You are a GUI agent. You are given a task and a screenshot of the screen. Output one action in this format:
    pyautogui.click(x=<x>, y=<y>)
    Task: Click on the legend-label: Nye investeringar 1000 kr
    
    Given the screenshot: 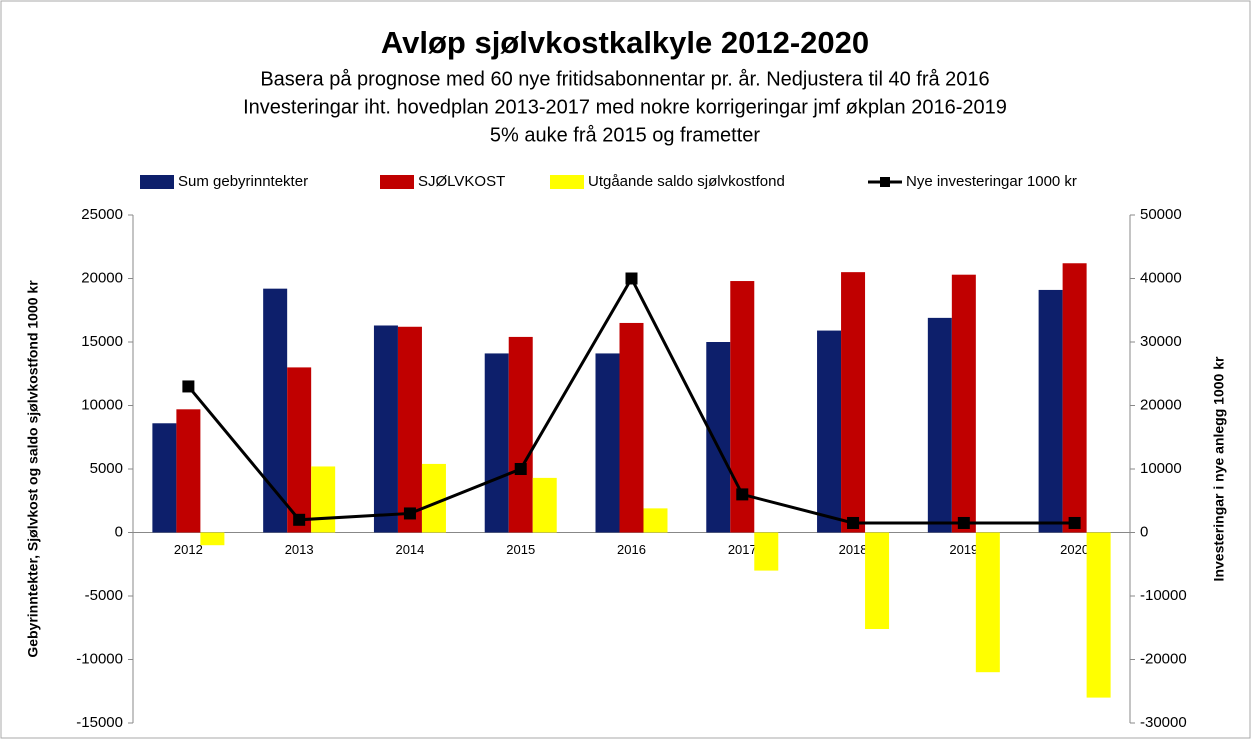 What is the action you would take?
    pyautogui.click(x=991, y=181)
    